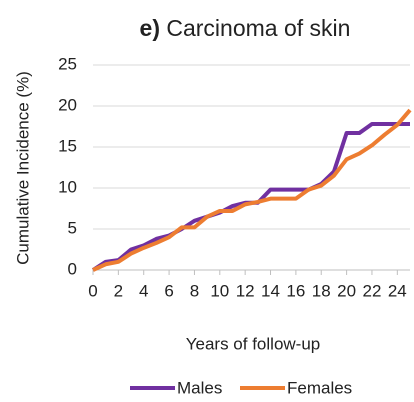  I want to click on y-tick-label: 0, so click(72, 268).